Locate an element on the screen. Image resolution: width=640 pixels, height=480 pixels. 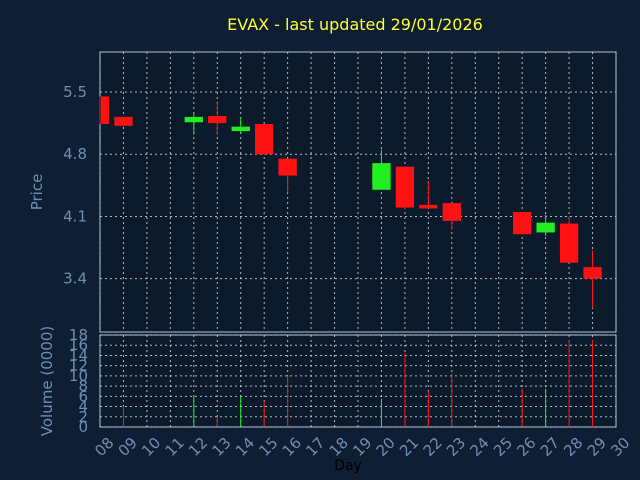
volume-tick-label: 0 is located at coordinates (83, 427).